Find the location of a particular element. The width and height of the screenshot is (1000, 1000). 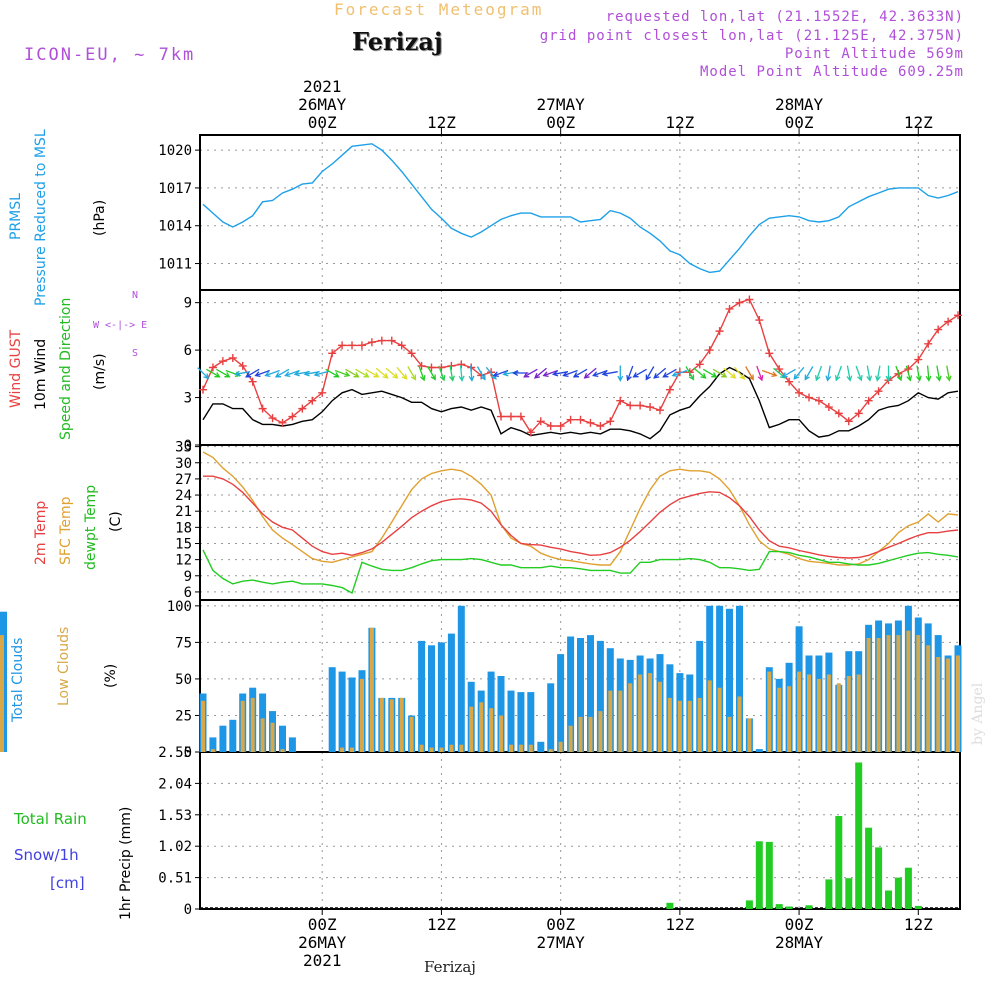

clouds-ytick-label: 75 is located at coordinates (183, 643).